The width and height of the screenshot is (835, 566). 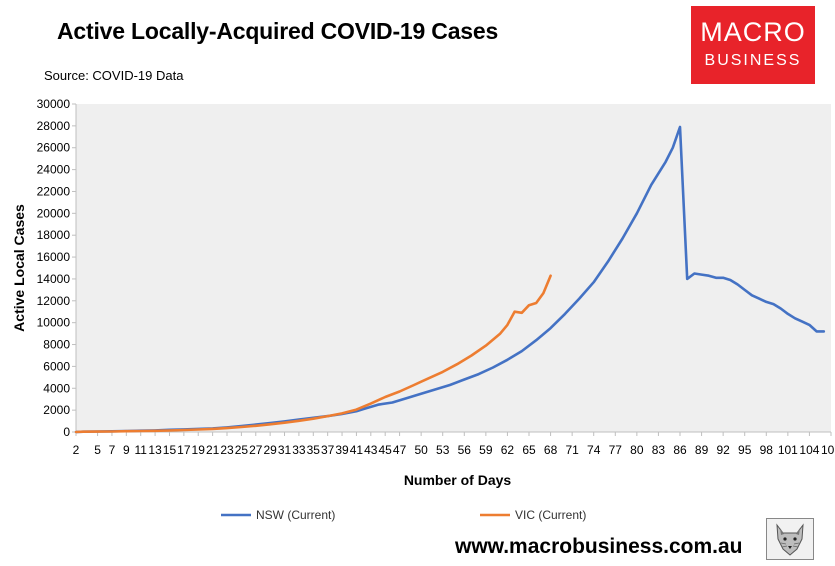 What do you see at coordinates (723, 450) in the screenshot?
I see `x-tick-label: 92` at bounding box center [723, 450].